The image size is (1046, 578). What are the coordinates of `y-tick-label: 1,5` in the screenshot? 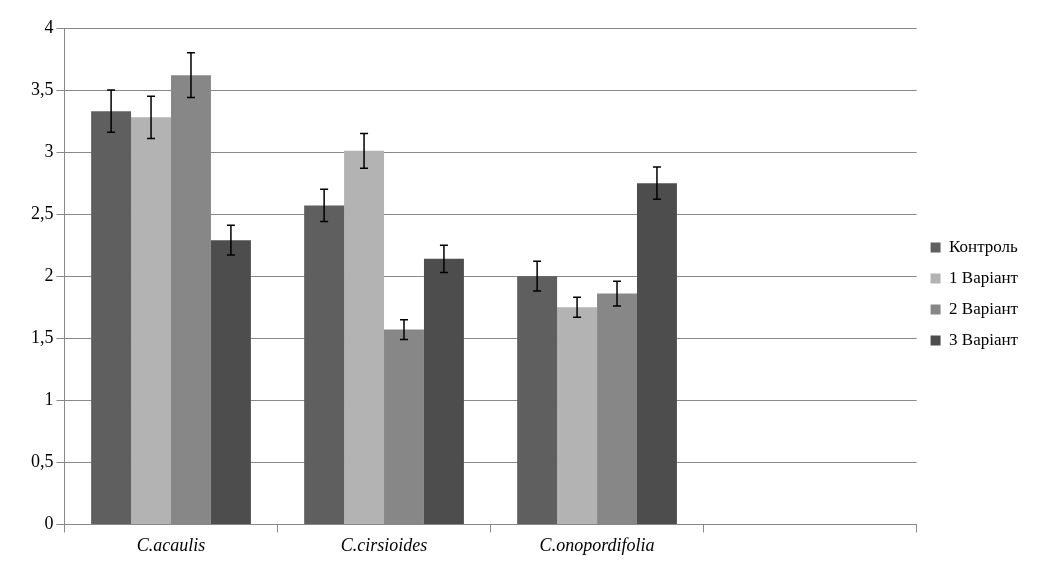 It's located at (42, 336).